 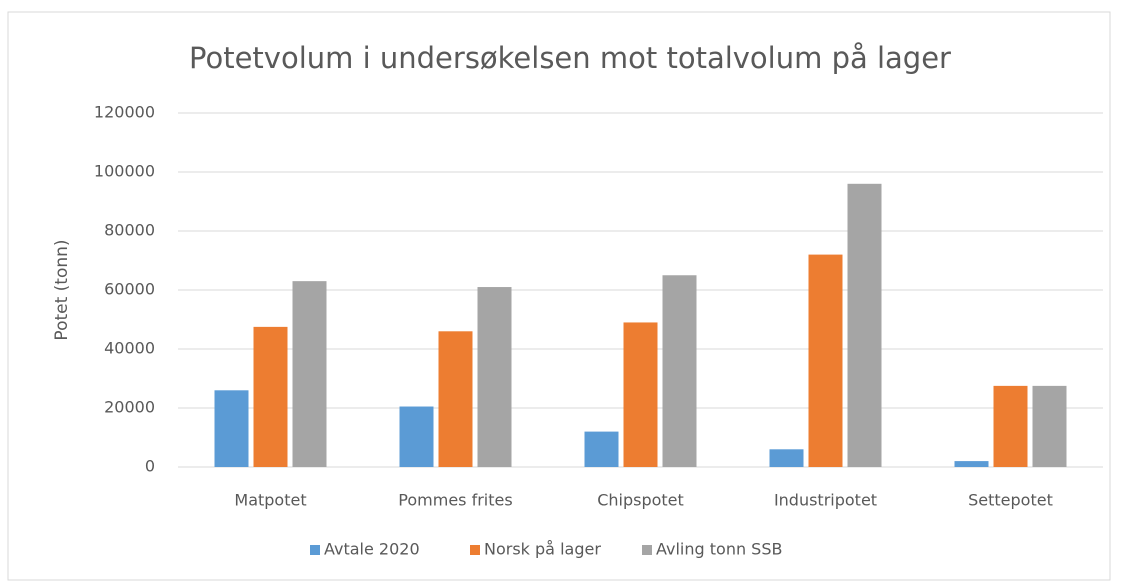 I want to click on legend-label: Avtale 2020, so click(x=372, y=549).